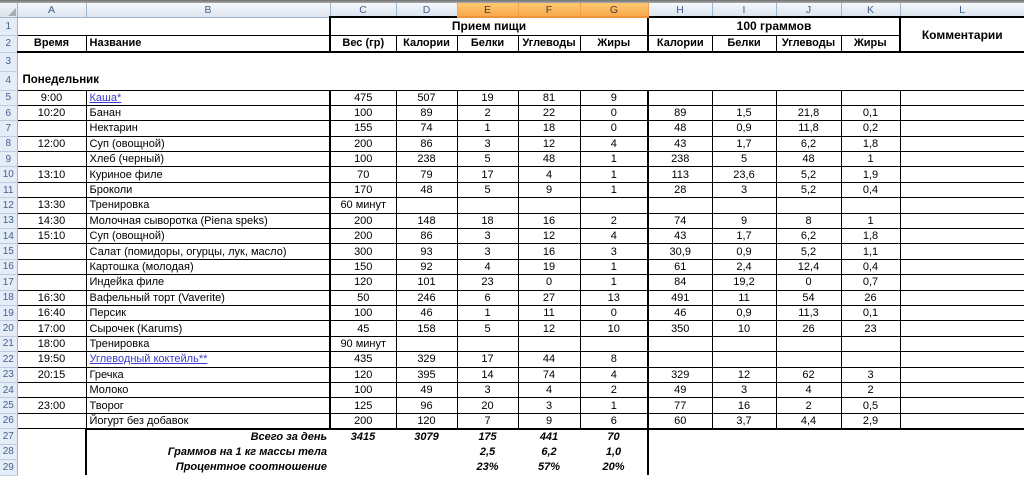  I want to click on cell-F29: 57%, so click(549, 467).